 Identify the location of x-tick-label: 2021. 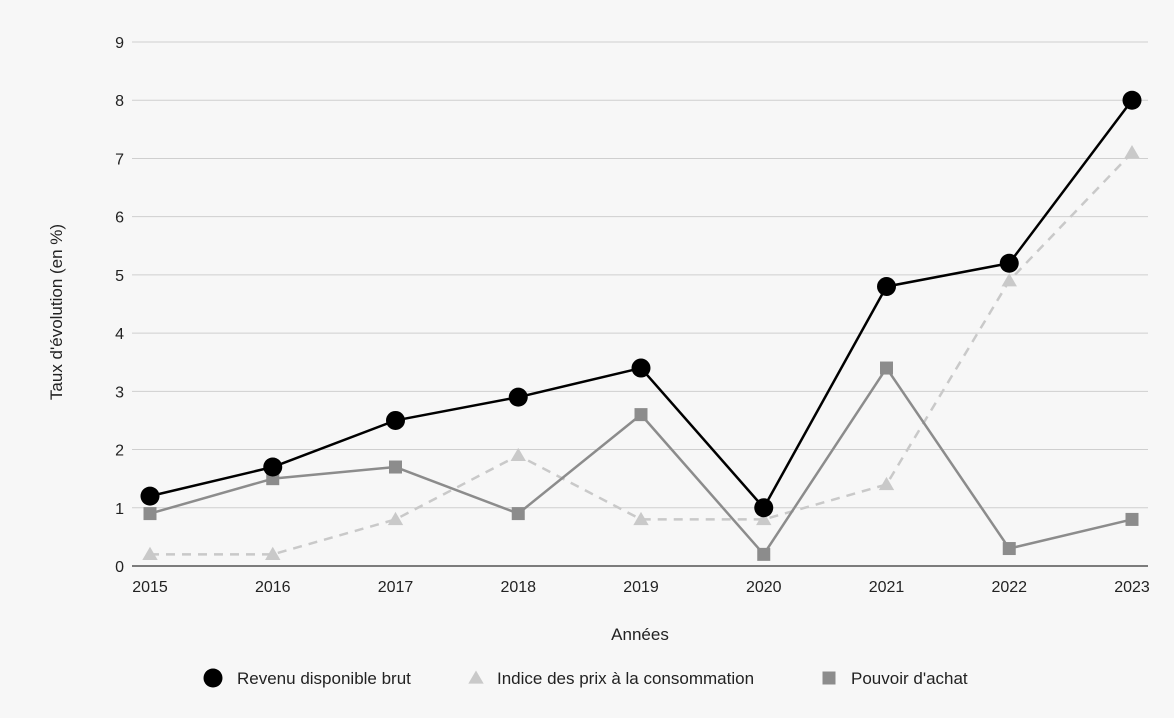
(887, 587).